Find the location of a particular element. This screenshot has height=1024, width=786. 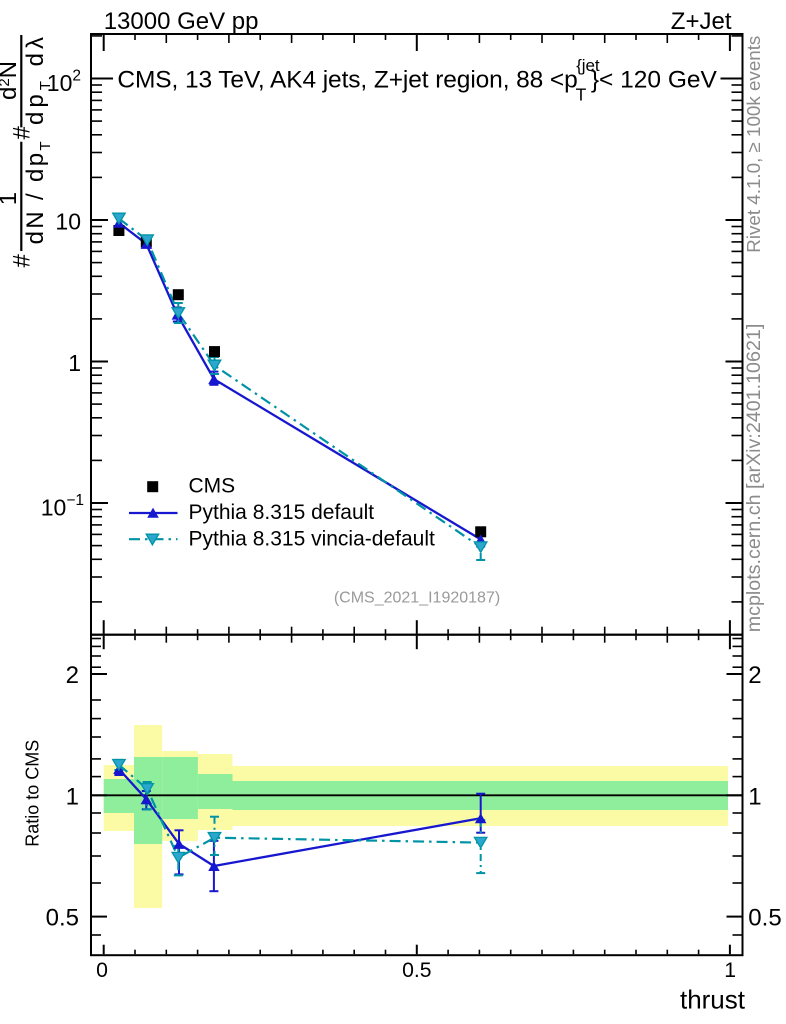

svg-text: dN / dpT is located at coordinates (38, 192).